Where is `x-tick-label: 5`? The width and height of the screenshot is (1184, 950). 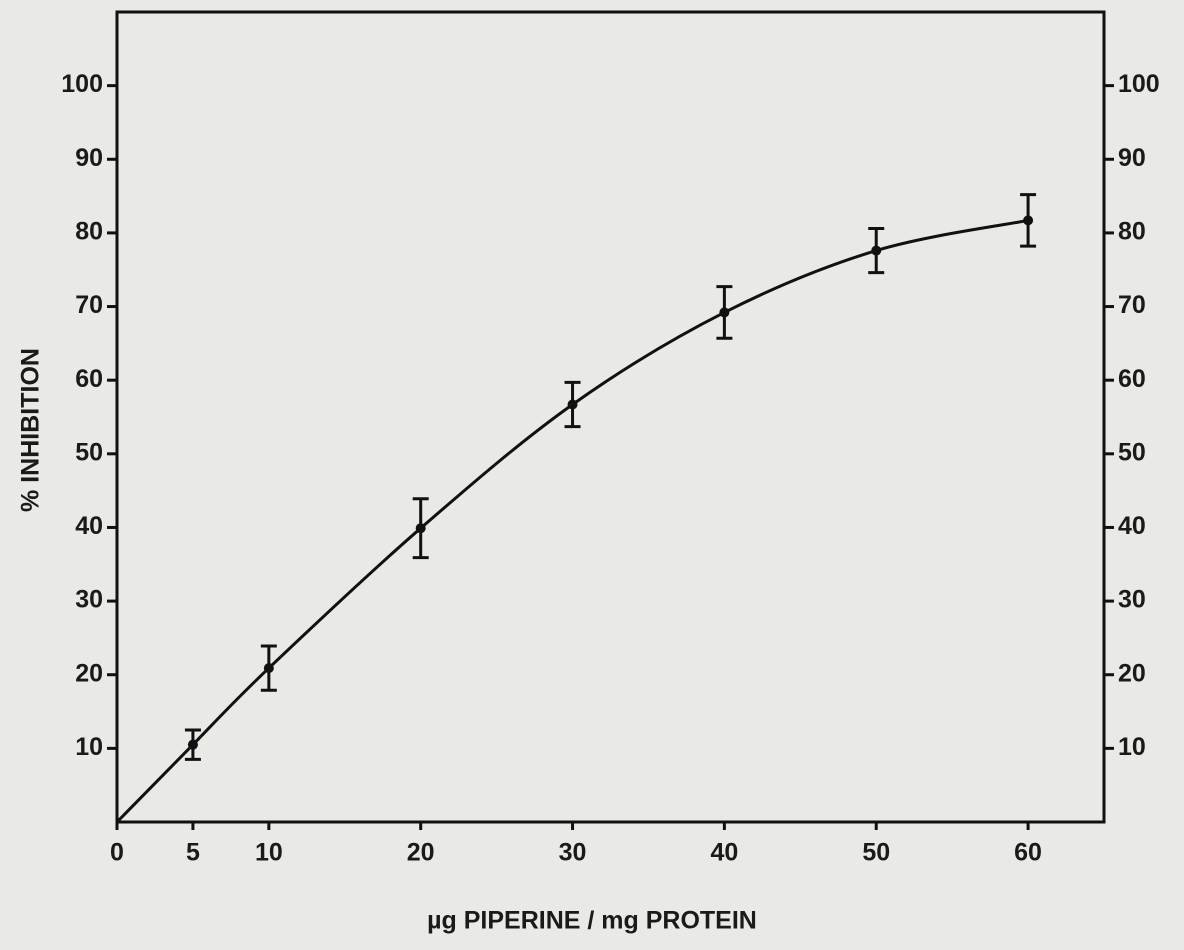 x-tick-label: 5 is located at coordinates (193, 853).